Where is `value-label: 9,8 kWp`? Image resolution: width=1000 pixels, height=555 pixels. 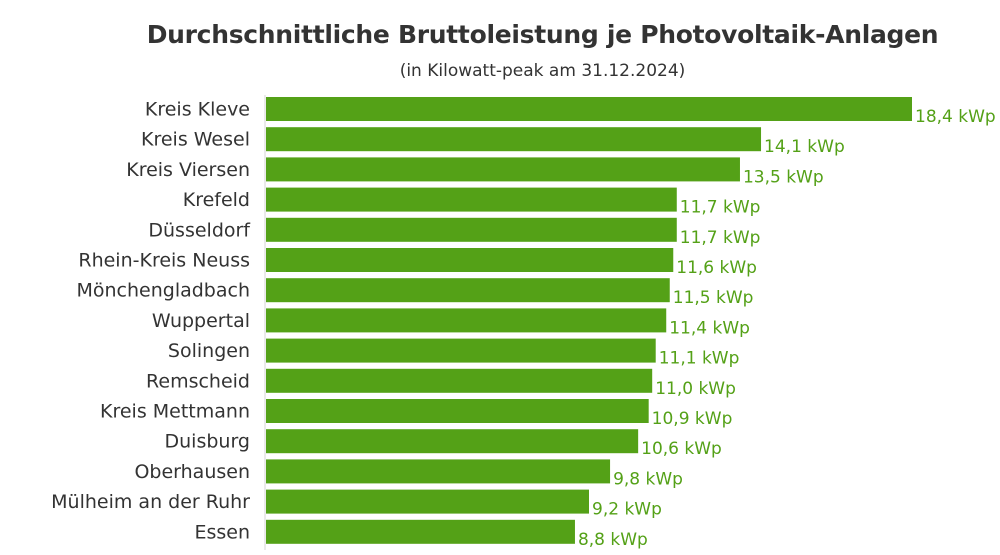
value-label: 9,8 kWp is located at coordinates (648, 479).